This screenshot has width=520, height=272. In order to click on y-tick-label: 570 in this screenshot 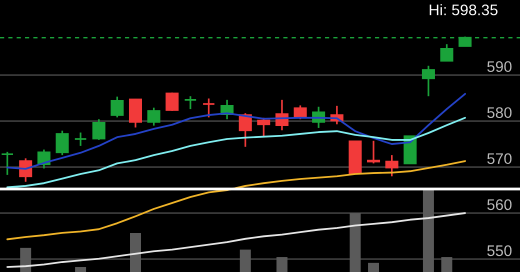, I will do `click(499, 158)`.